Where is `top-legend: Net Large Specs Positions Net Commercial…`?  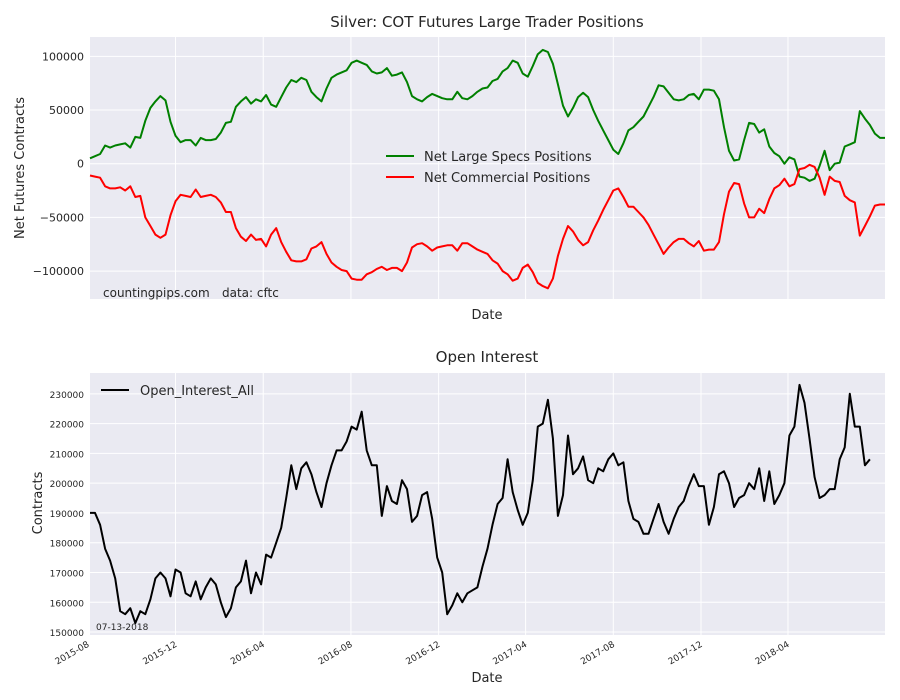
top-legend: Net Large Specs Positions Net Commercial… is located at coordinates (489, 168).